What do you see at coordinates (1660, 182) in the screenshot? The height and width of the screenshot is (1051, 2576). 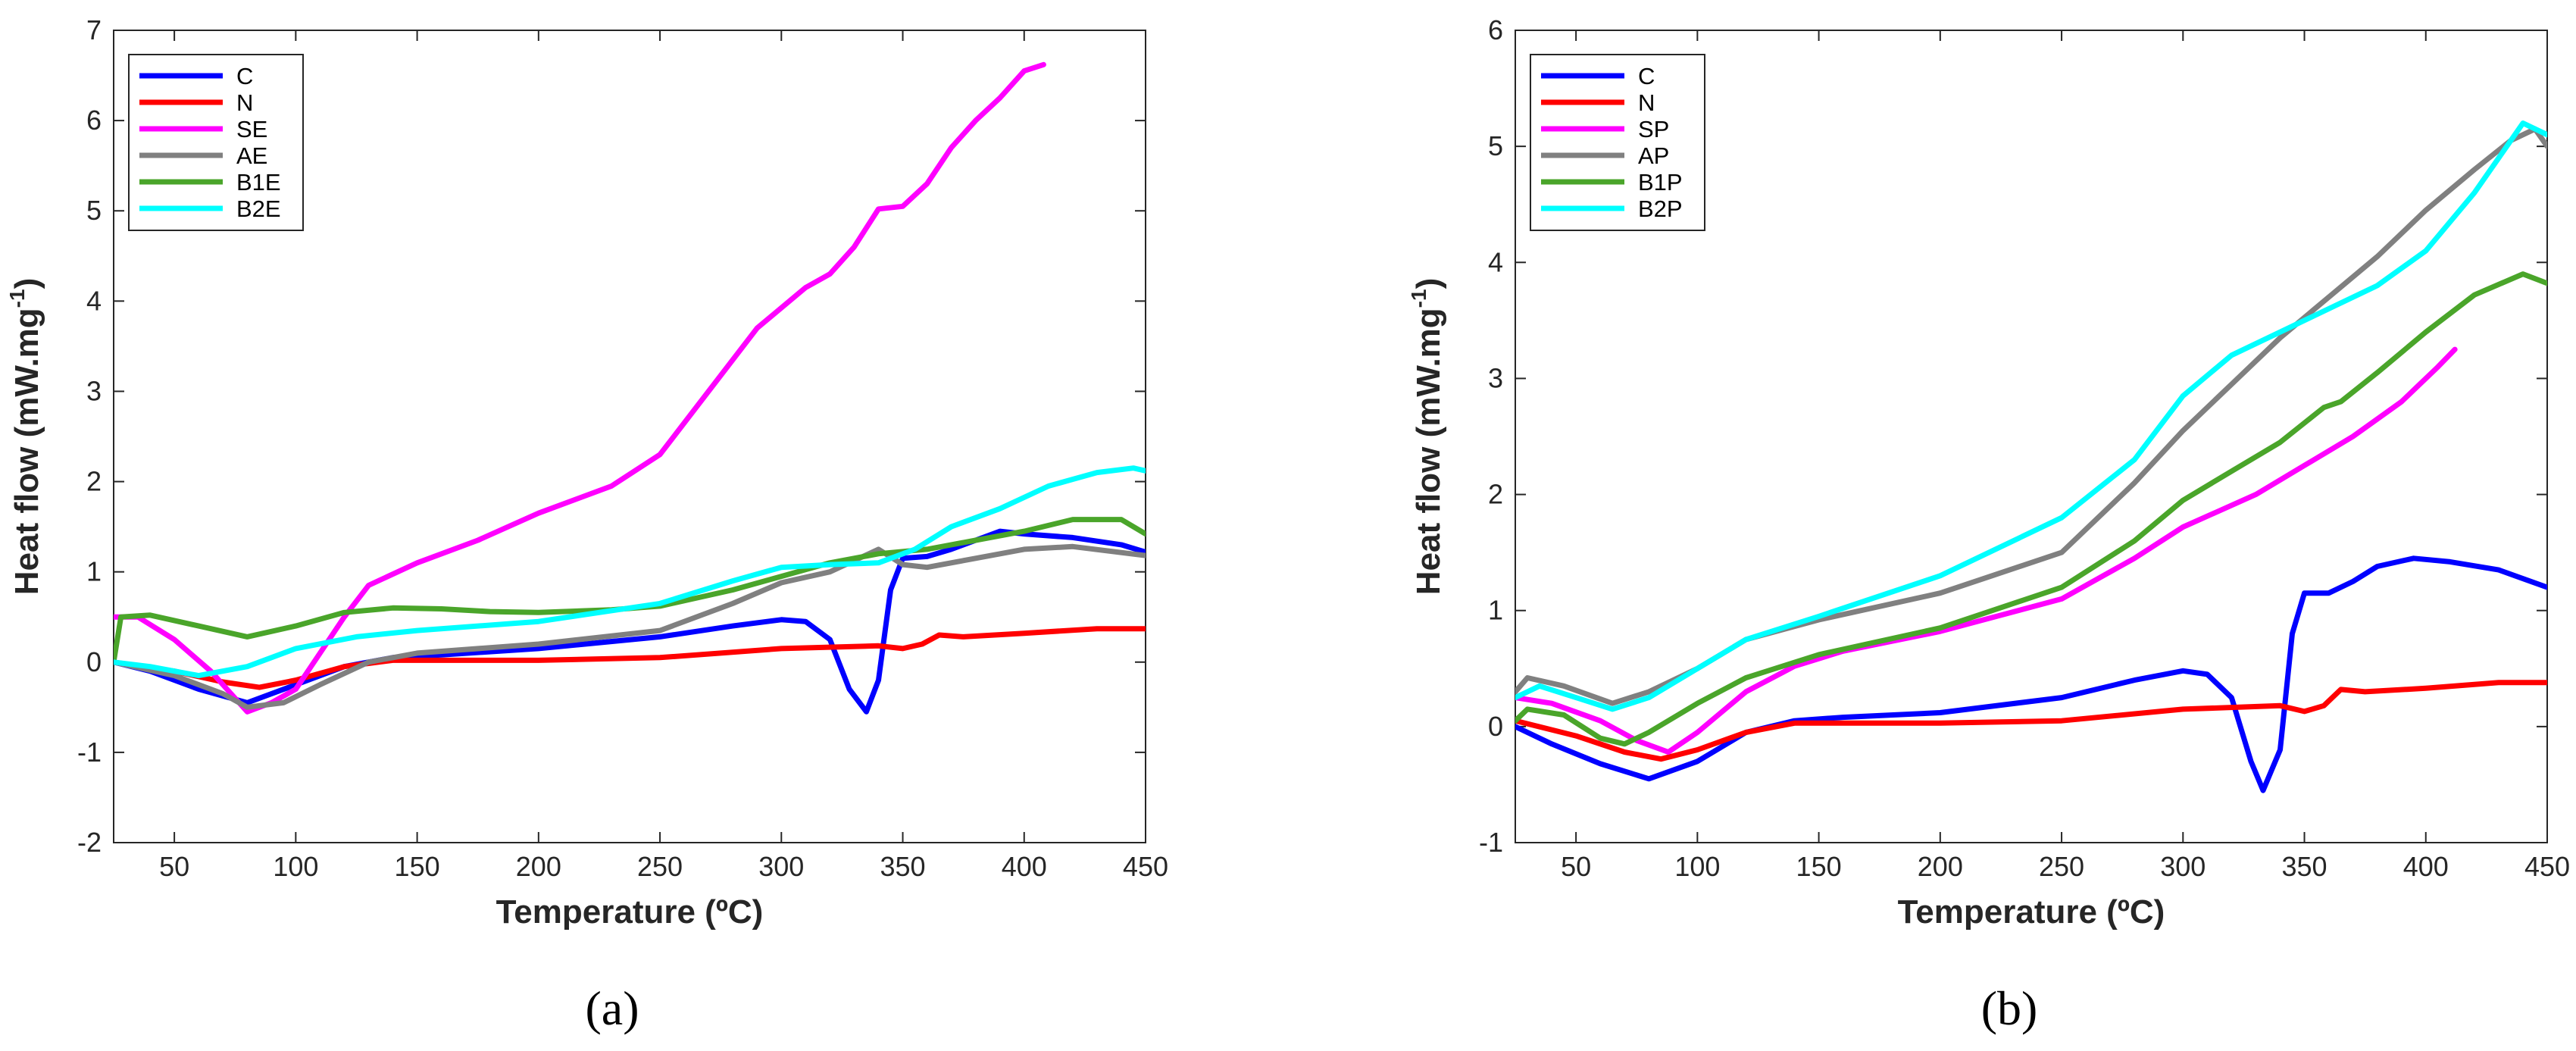 I see `legend-label: B1P` at bounding box center [1660, 182].